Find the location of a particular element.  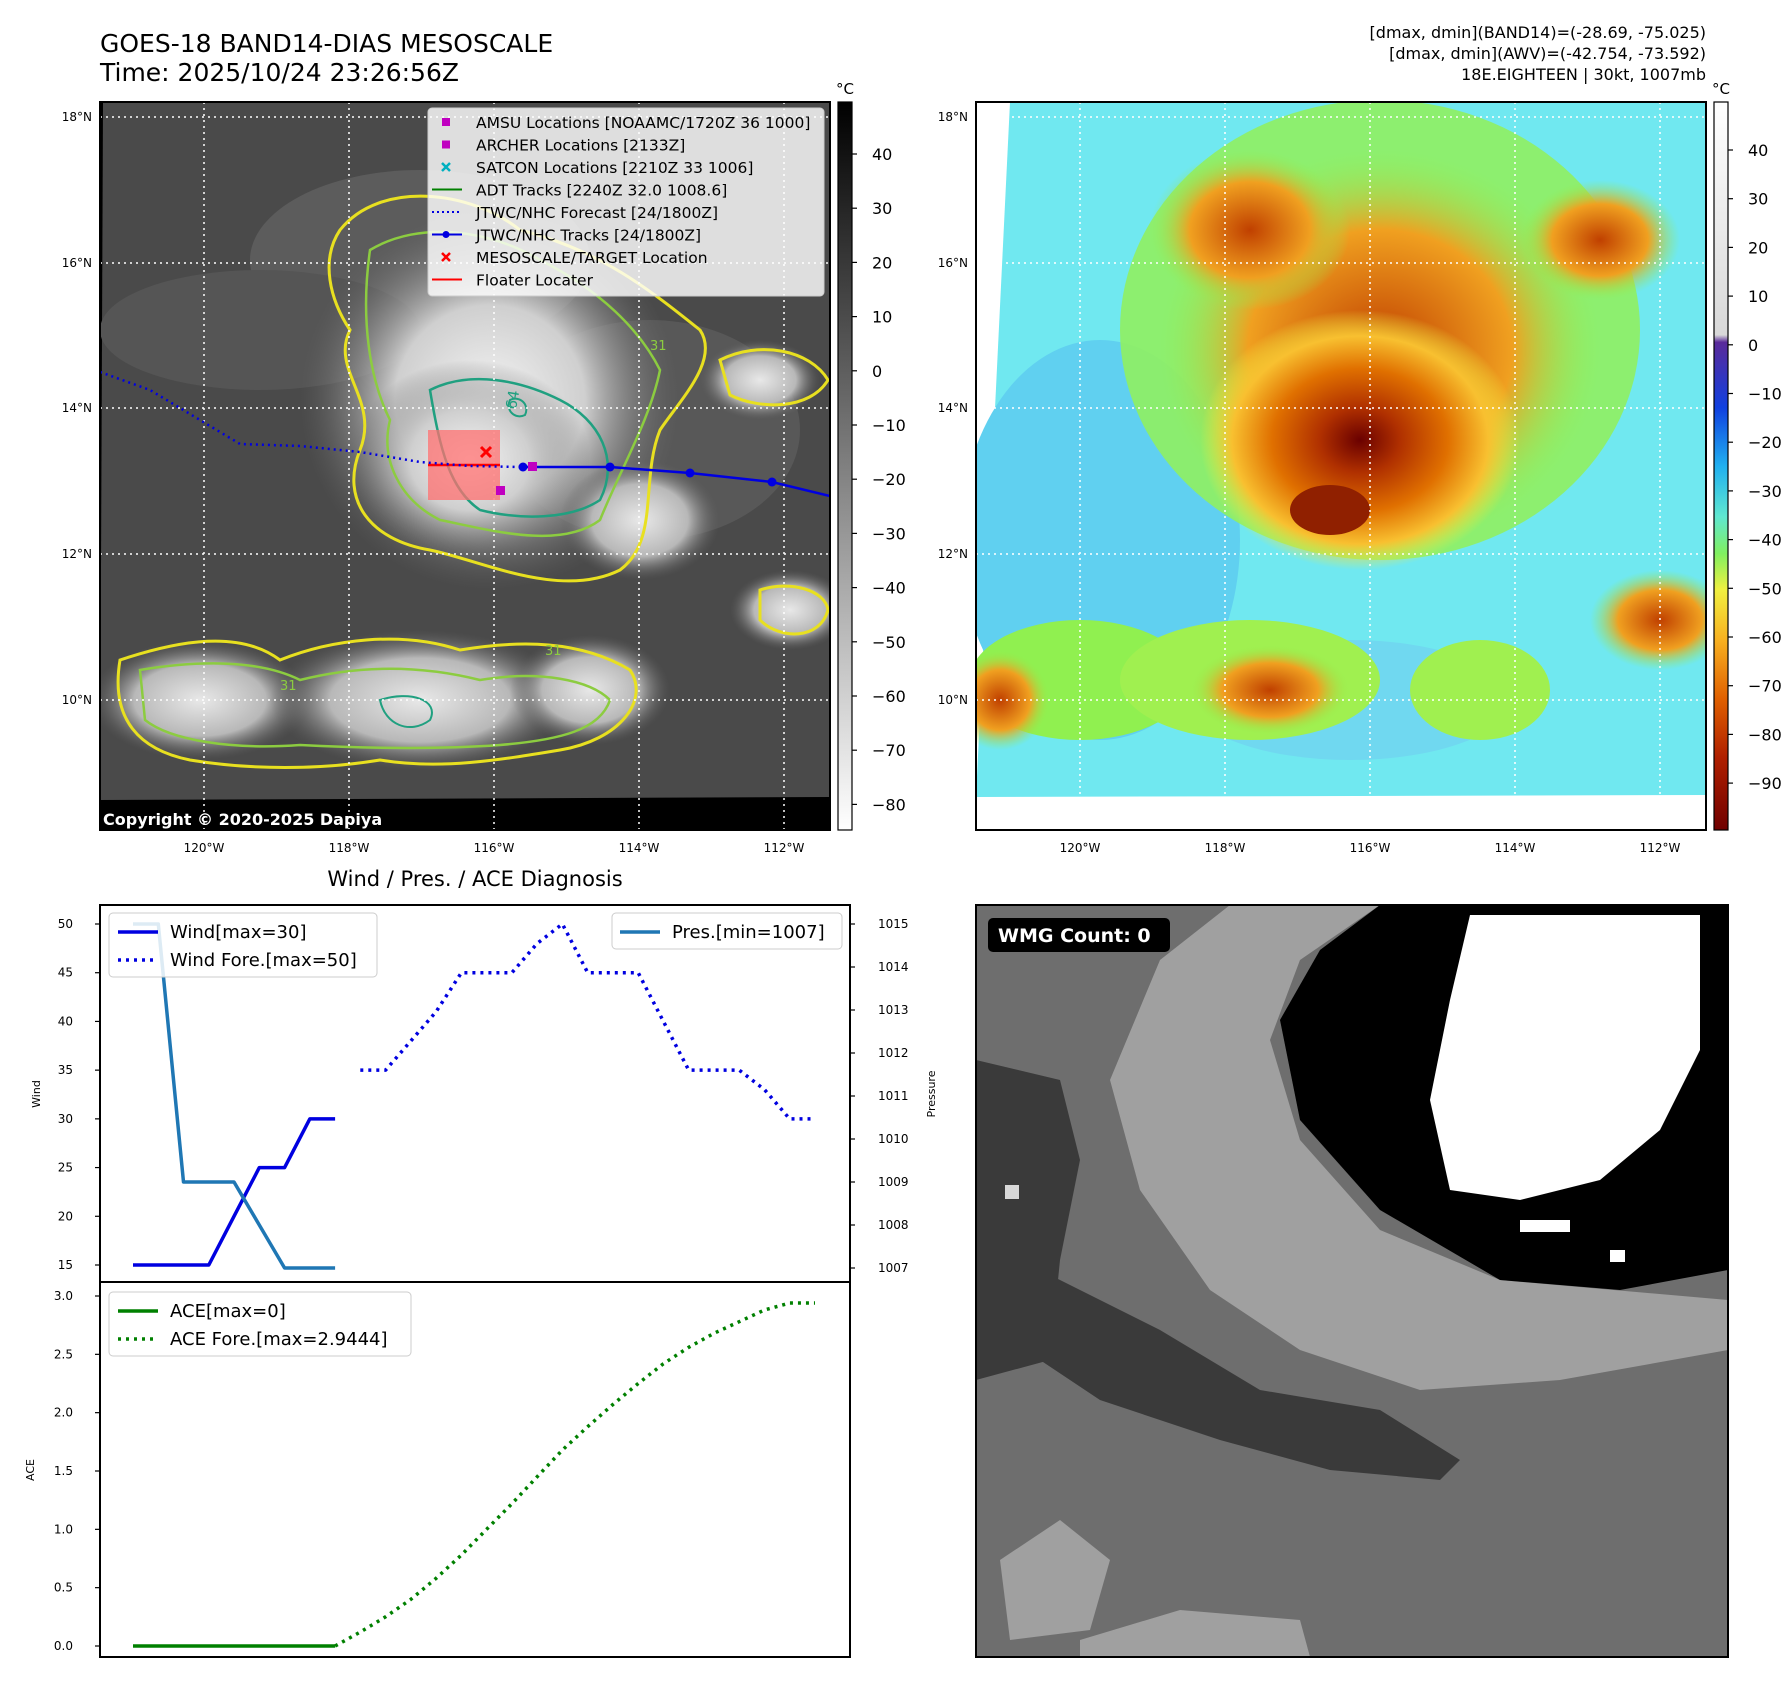

pressure-legend-label: Pres.[min=1007] is located at coordinates (748, 932).